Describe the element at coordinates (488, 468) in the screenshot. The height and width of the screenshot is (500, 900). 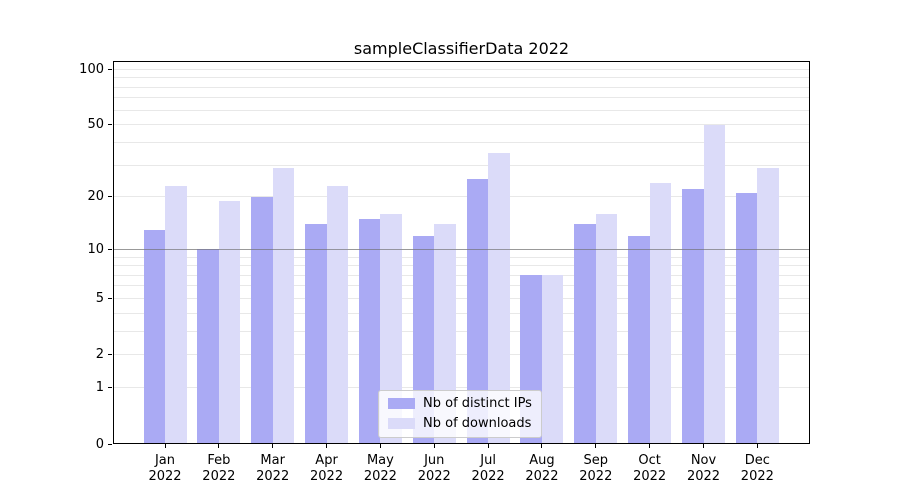
I see `x-tick-label-jul: Jul 2022` at that location.